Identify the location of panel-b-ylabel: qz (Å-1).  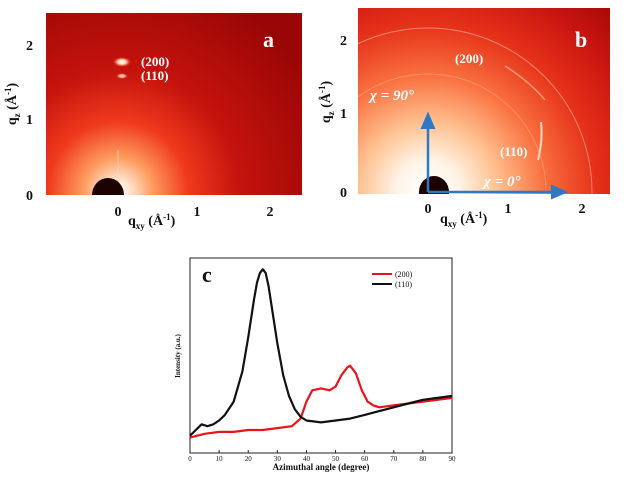
(326, 102).